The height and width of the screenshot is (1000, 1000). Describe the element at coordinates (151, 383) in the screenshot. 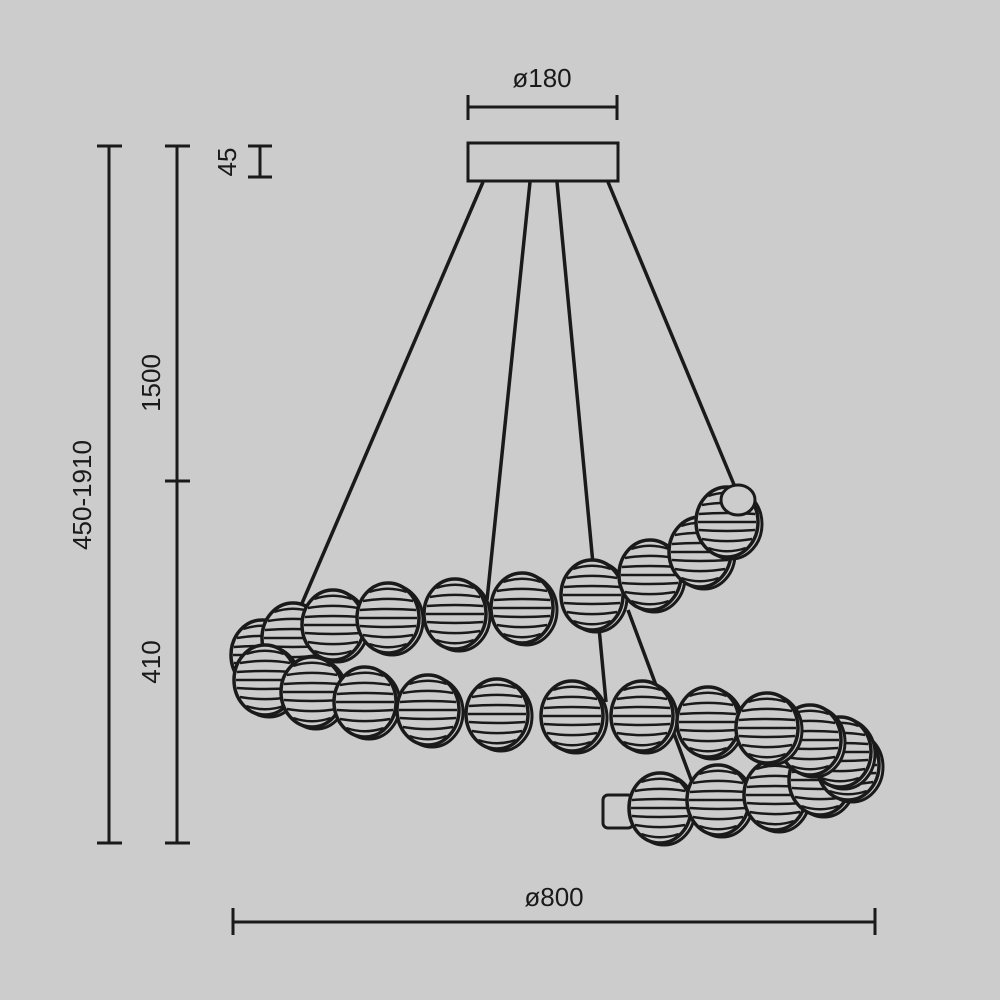

I see `cable-length-label: 1500` at that location.